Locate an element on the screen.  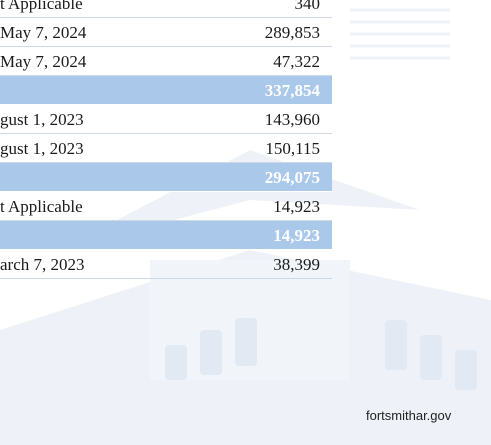
amount-cell: 150,115 is located at coordinates (292, 148).